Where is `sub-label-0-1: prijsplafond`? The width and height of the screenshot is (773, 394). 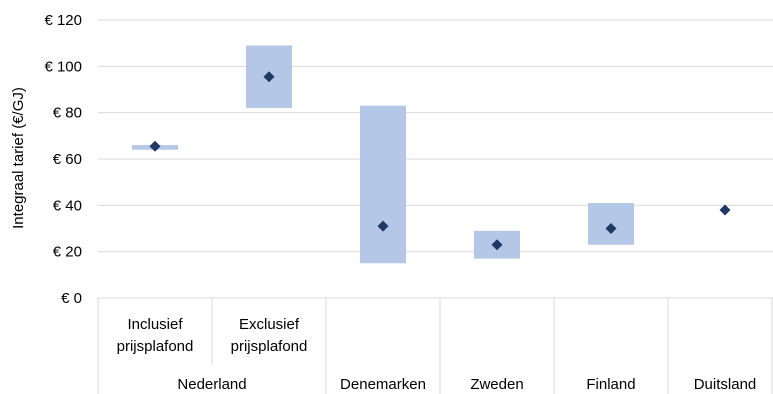
sub-label-0-1: prijsplafond is located at coordinates (155, 346).